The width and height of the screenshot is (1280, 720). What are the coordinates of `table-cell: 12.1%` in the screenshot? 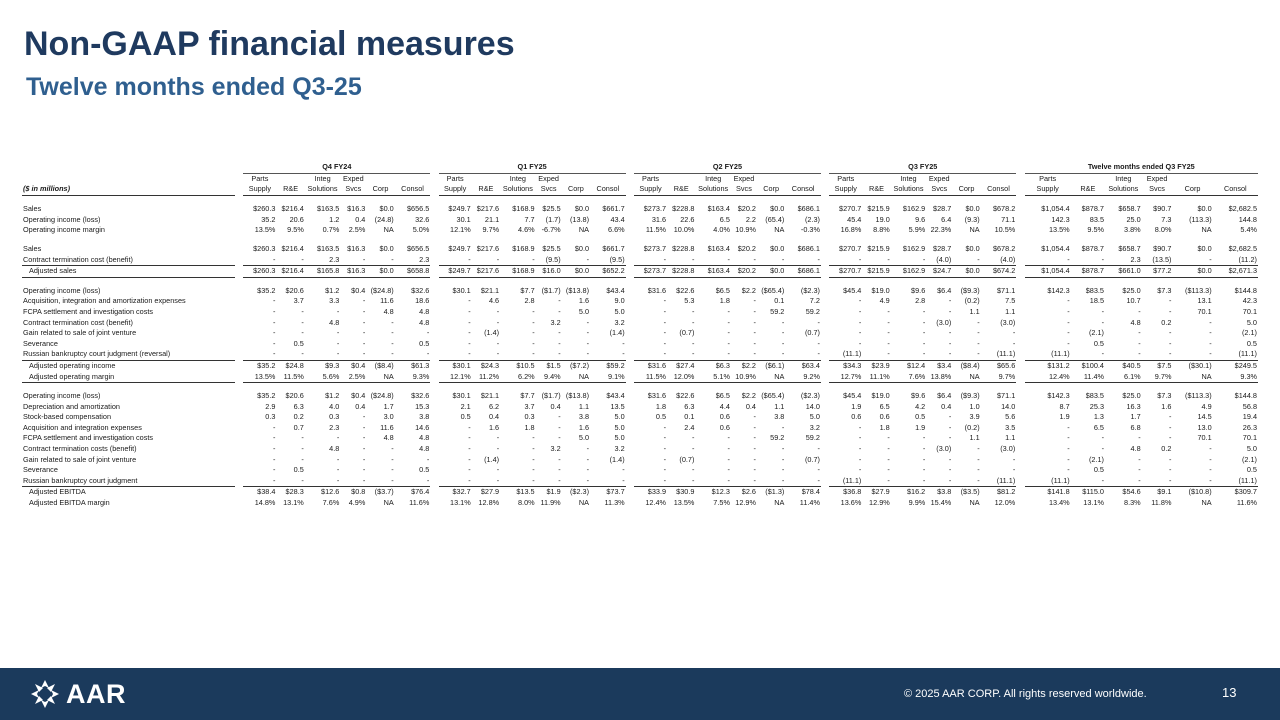 It's located at (460, 230).